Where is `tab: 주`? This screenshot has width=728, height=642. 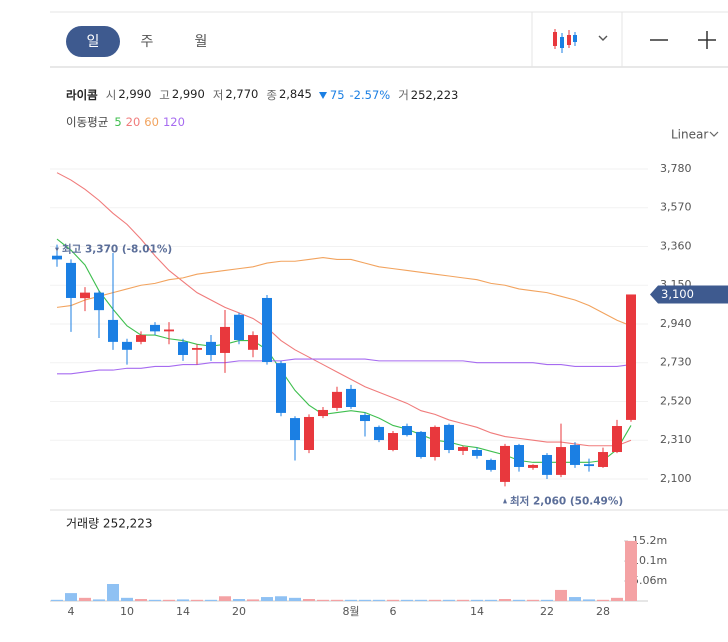
tab: 주 is located at coordinates (147, 42).